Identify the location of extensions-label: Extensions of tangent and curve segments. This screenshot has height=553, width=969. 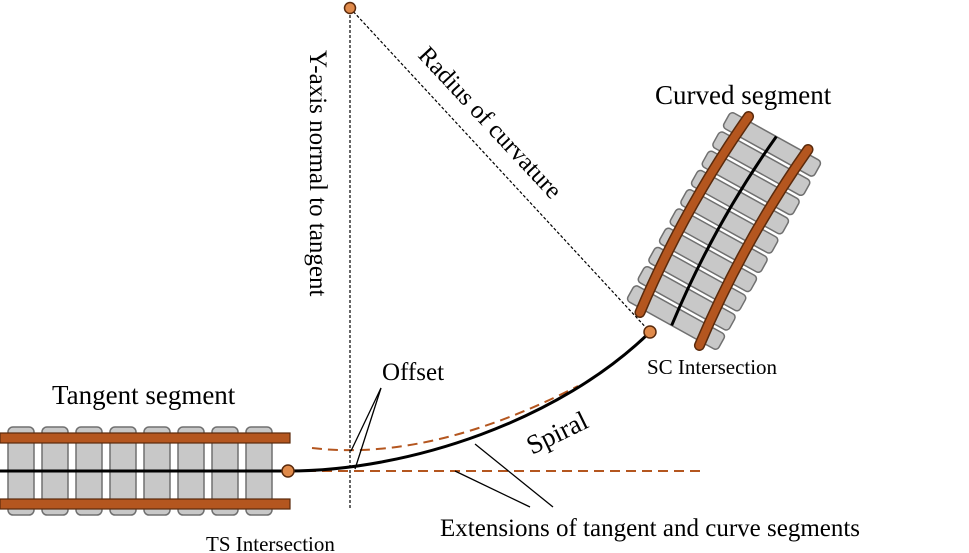
(650, 528).